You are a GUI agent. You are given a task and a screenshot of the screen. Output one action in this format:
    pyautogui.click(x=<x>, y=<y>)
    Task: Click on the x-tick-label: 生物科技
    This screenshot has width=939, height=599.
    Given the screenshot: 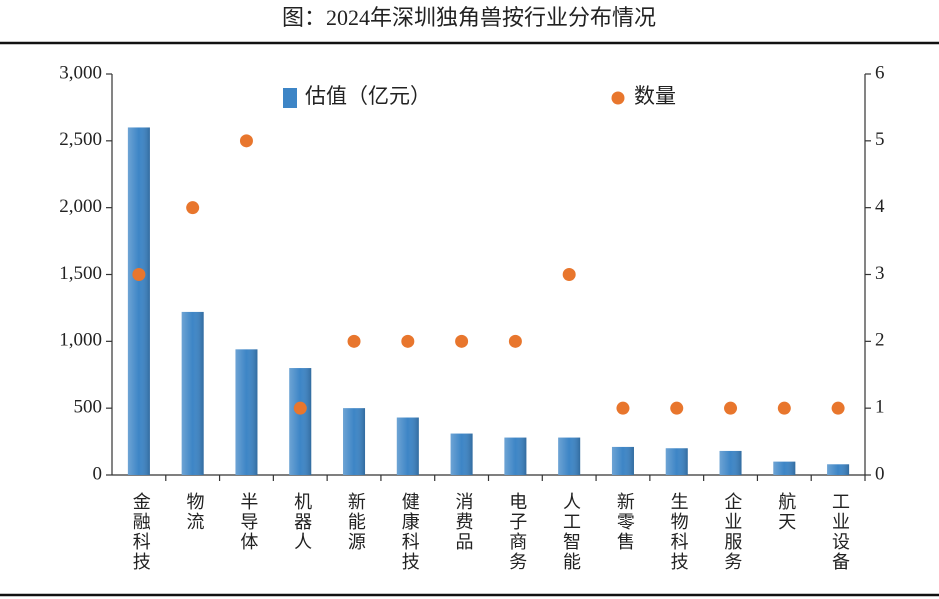 What is the action you would take?
    pyautogui.click(x=679, y=532)
    